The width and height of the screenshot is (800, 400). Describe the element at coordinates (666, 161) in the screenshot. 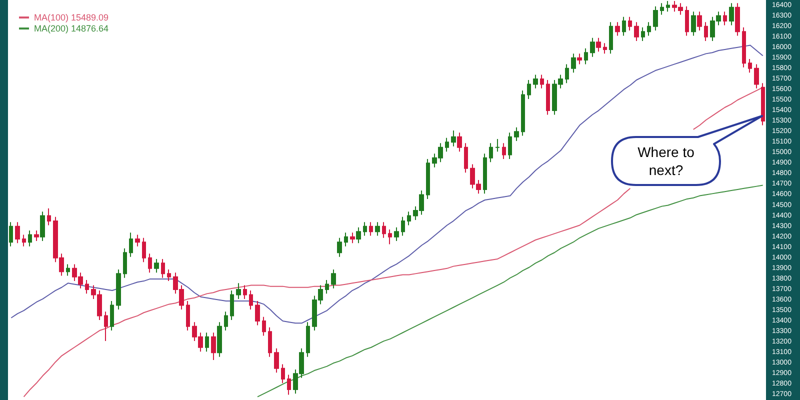

I see `annotation: Where to next?` at that location.